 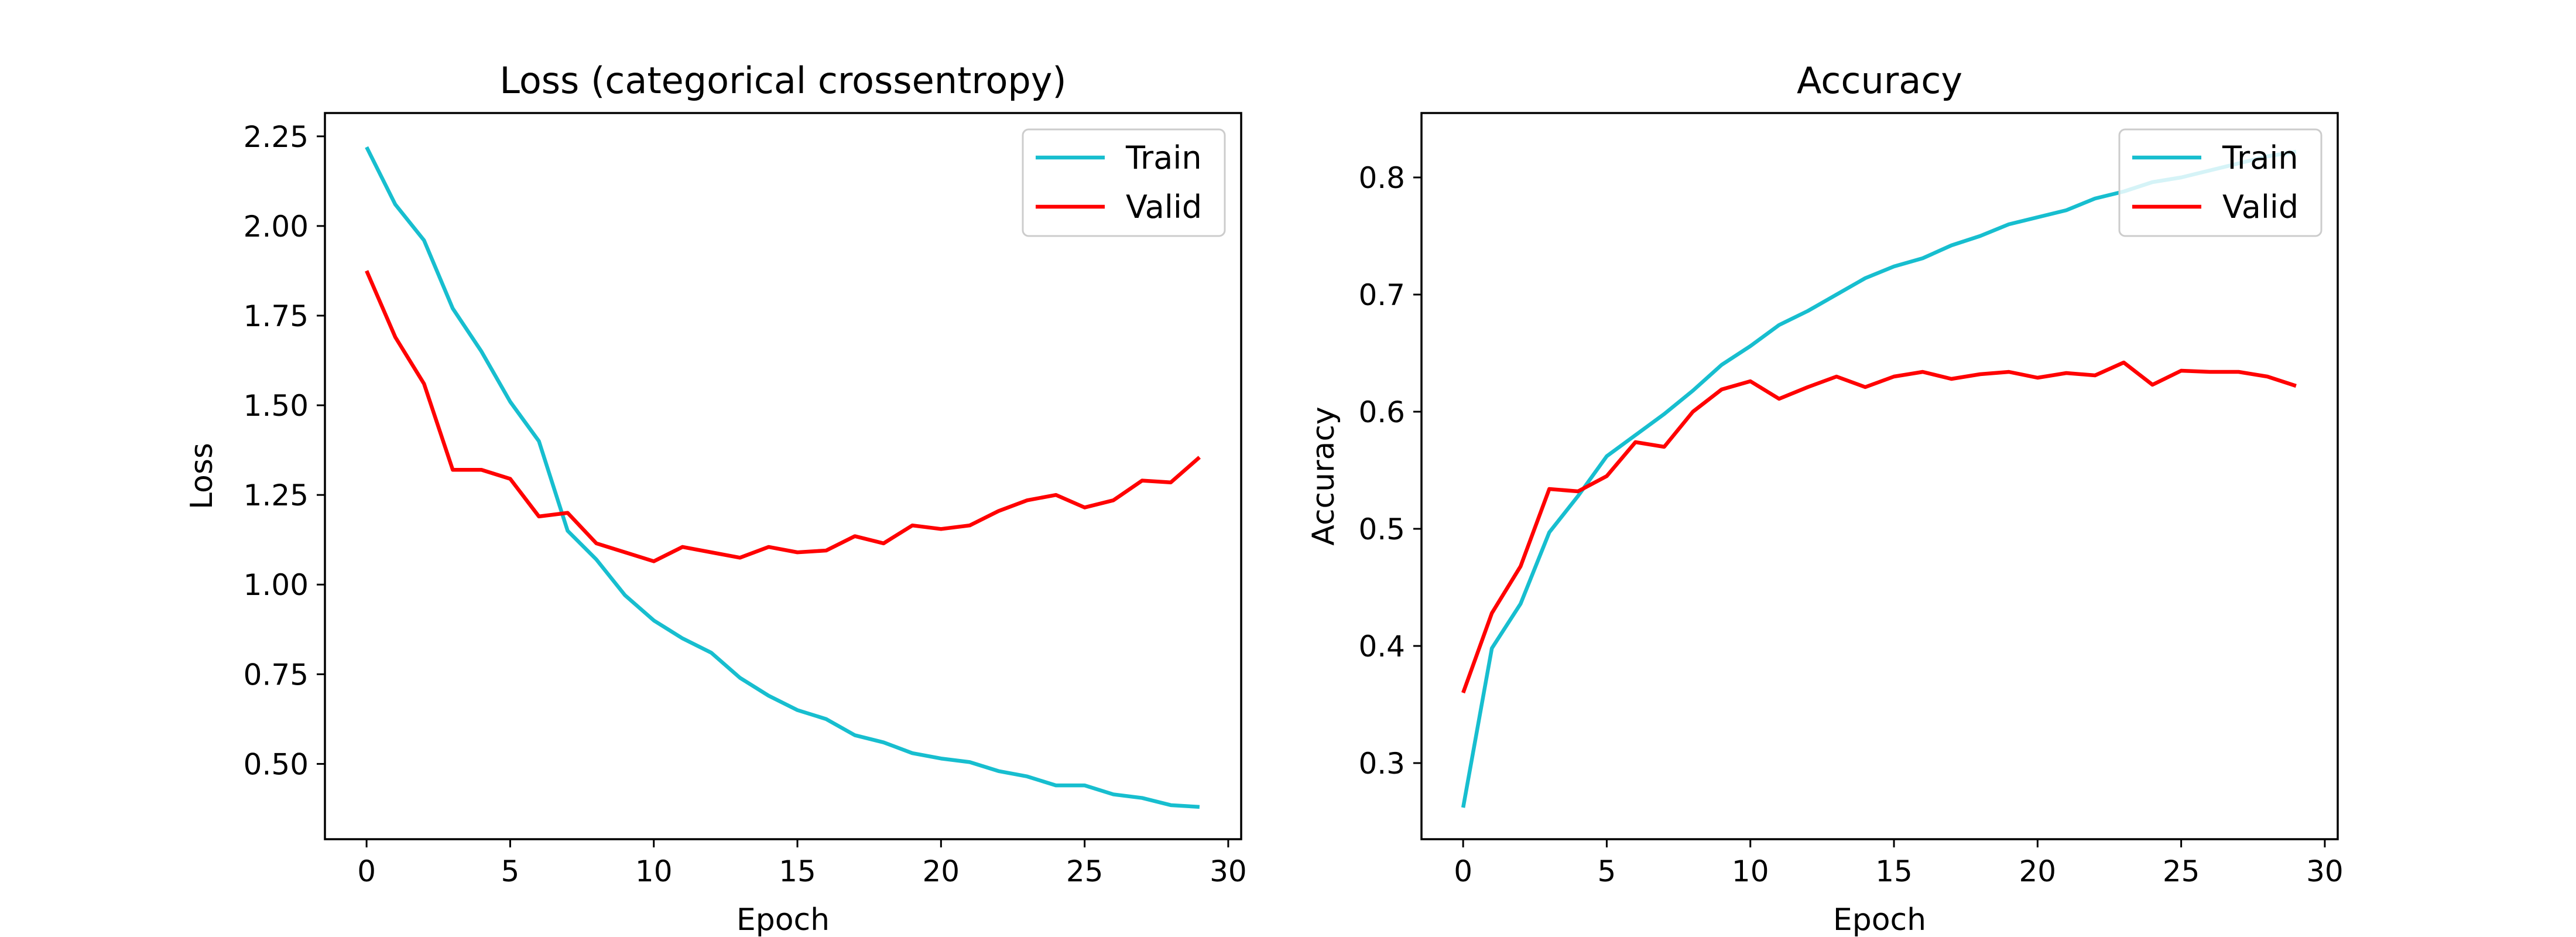 What do you see at coordinates (276, 406) in the screenshot?
I see `loss-y-tick-label: 1.50` at bounding box center [276, 406].